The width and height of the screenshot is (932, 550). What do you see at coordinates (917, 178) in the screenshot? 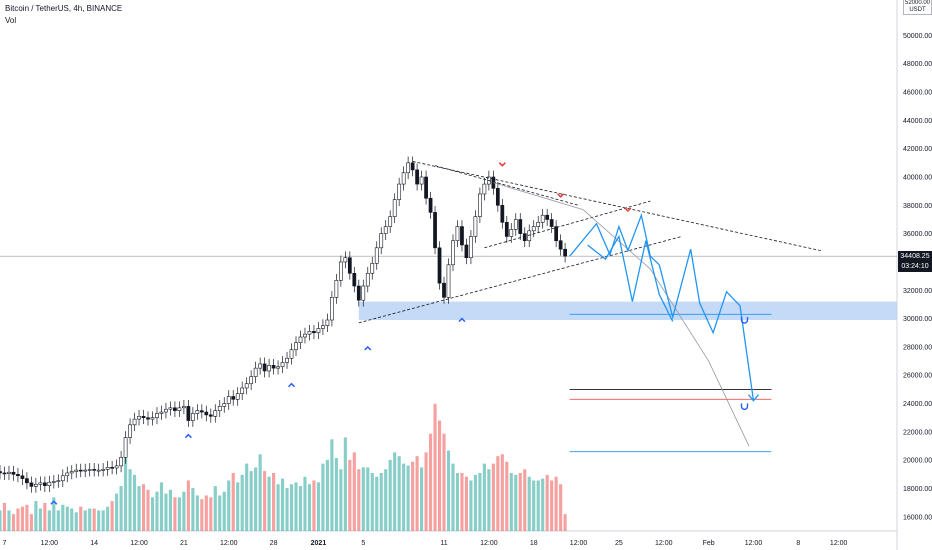
I see `y-tick-label: 40000.00` at bounding box center [917, 178].